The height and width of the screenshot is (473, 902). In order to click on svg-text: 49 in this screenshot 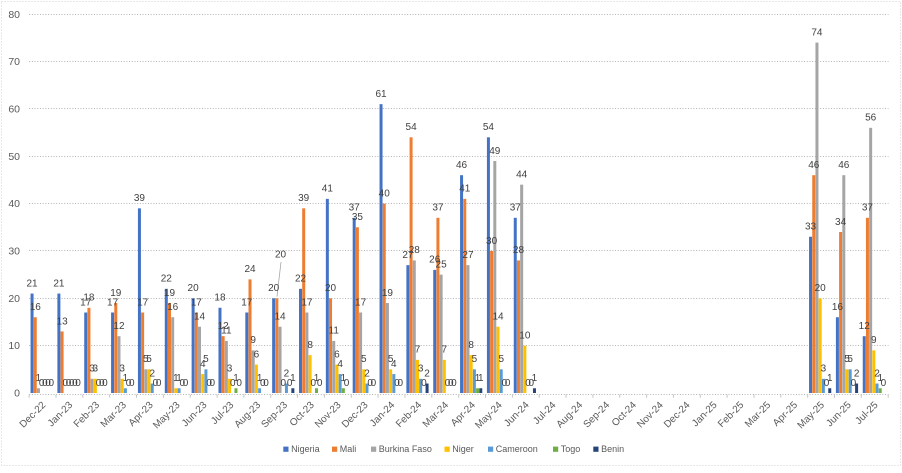, I will do `click(495, 151)`.